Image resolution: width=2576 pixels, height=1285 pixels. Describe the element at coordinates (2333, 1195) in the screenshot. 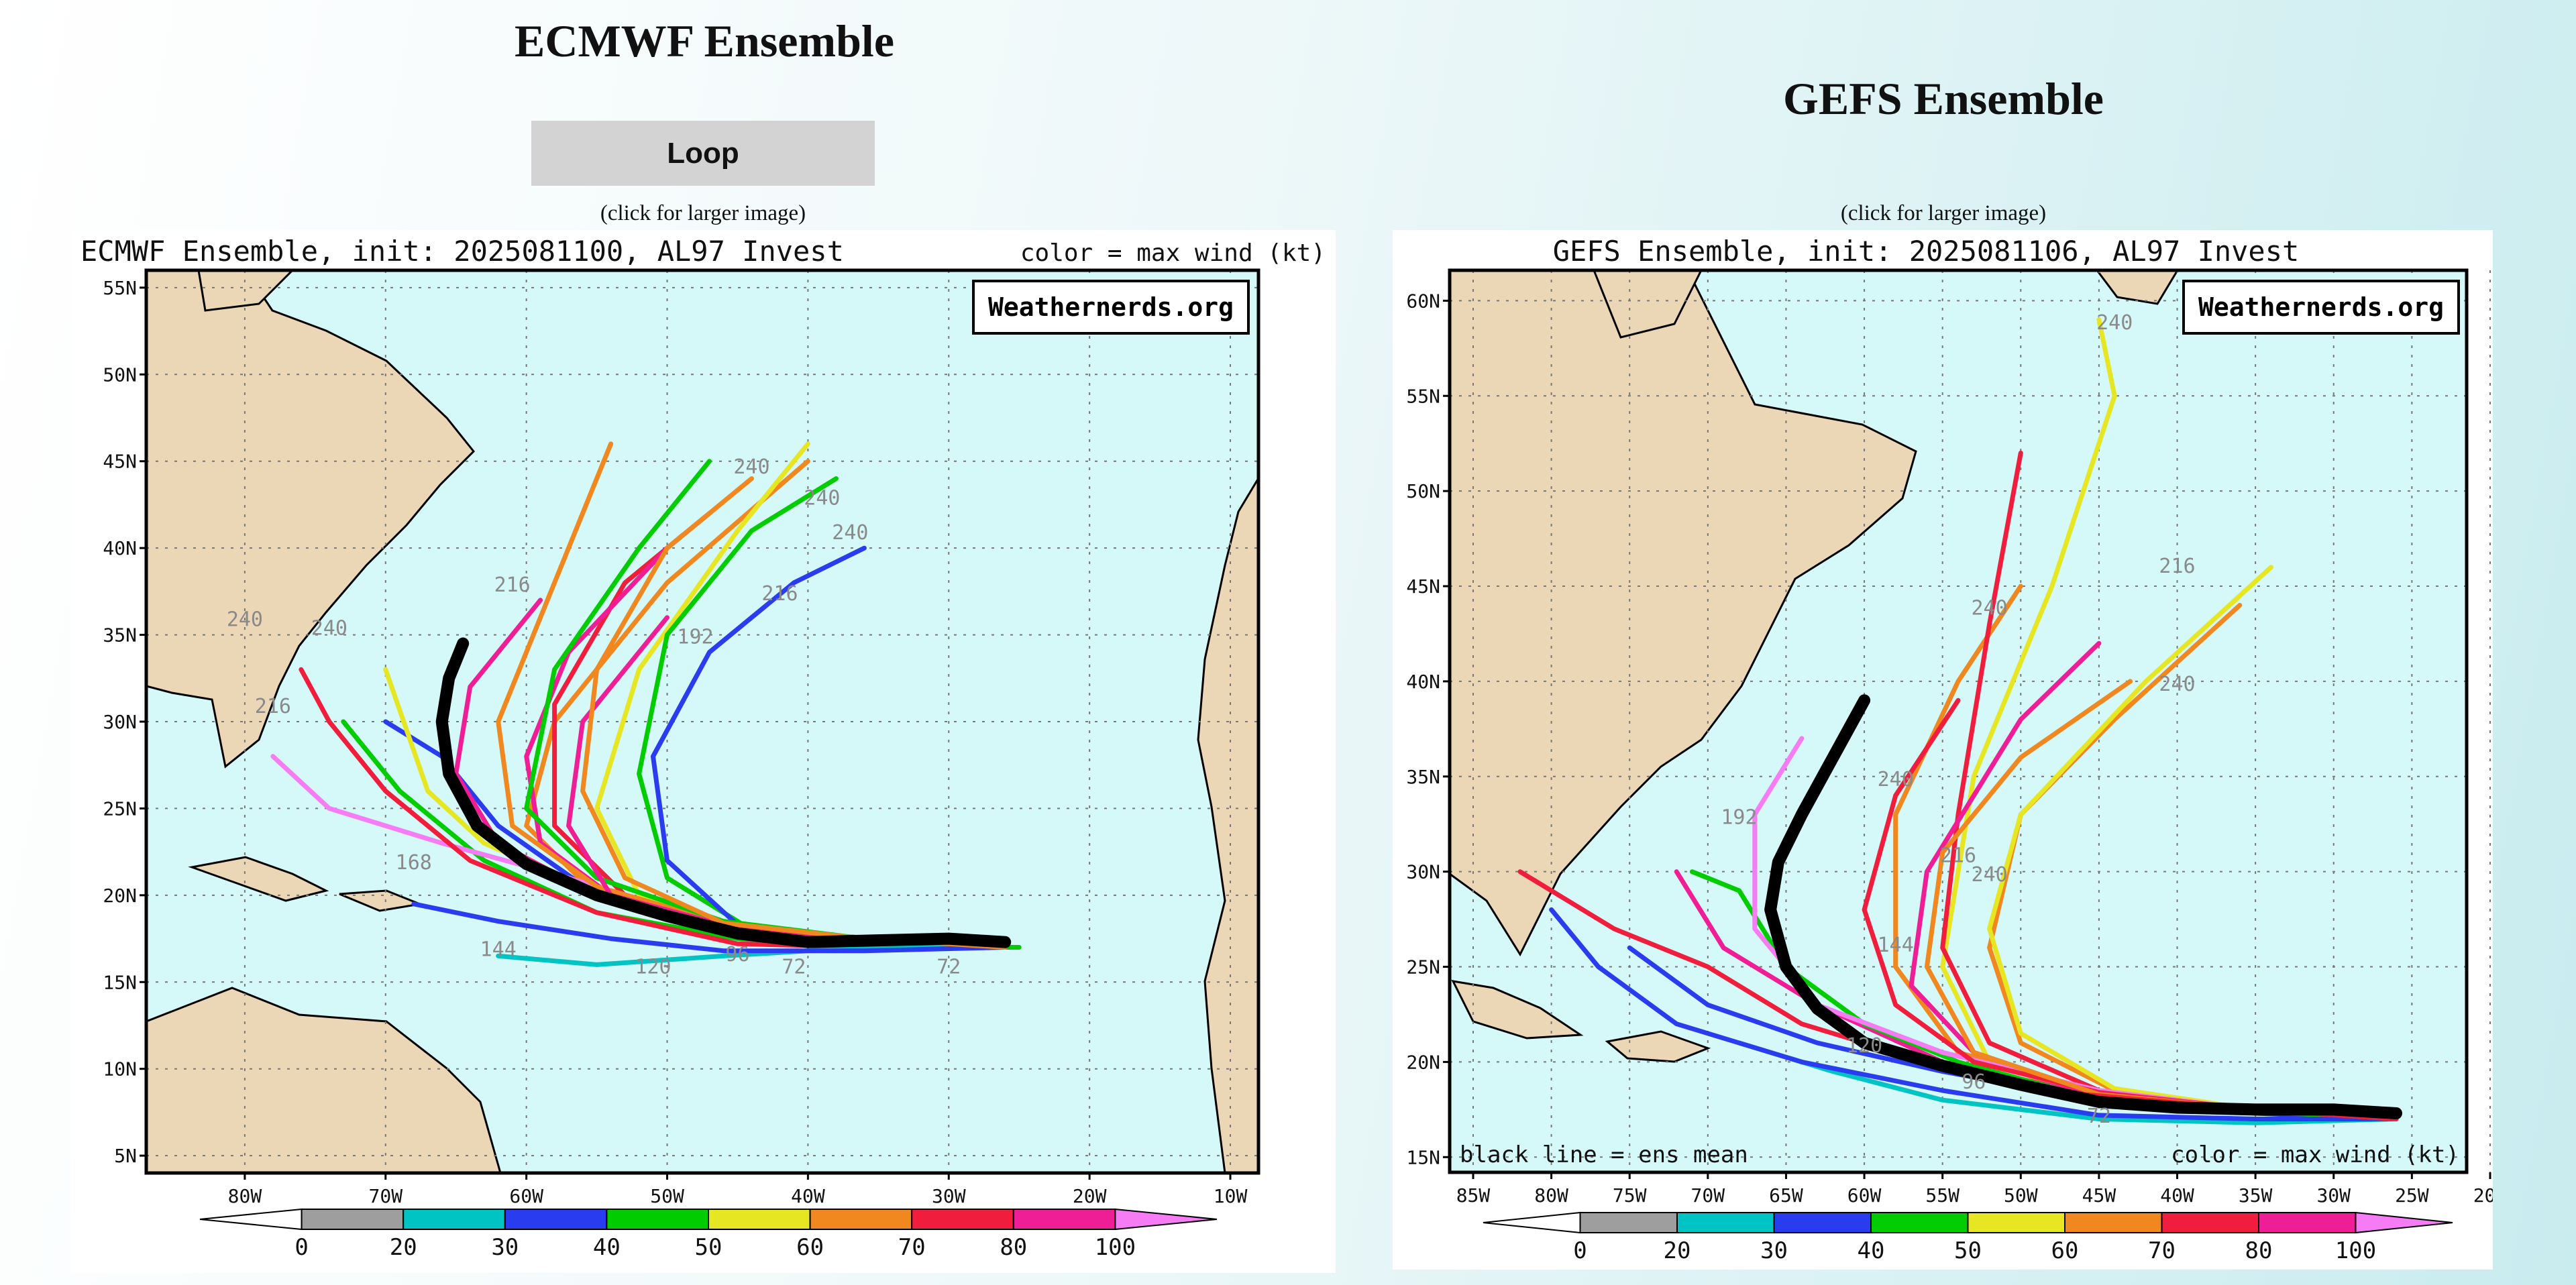

I see `gefs-lon-tick-label: 30W` at that location.